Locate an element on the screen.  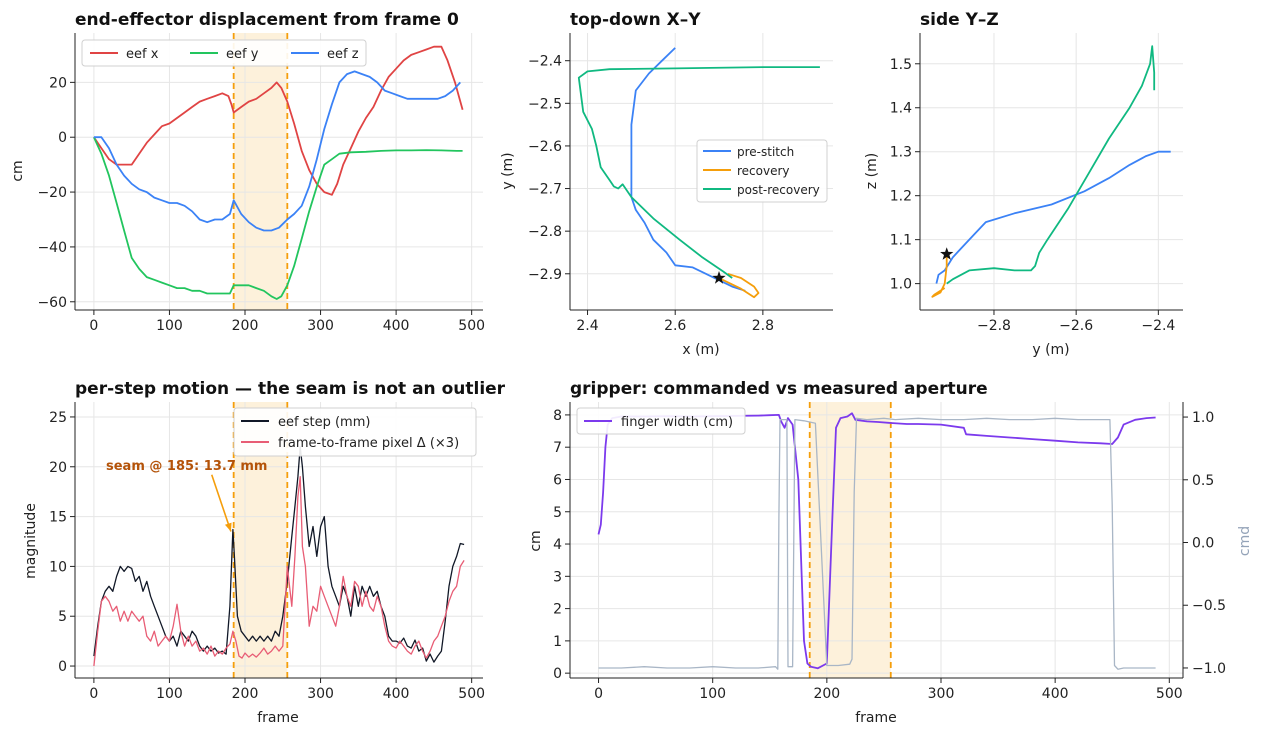
step-ytick-label-3: 15 is located at coordinates (58, 518).